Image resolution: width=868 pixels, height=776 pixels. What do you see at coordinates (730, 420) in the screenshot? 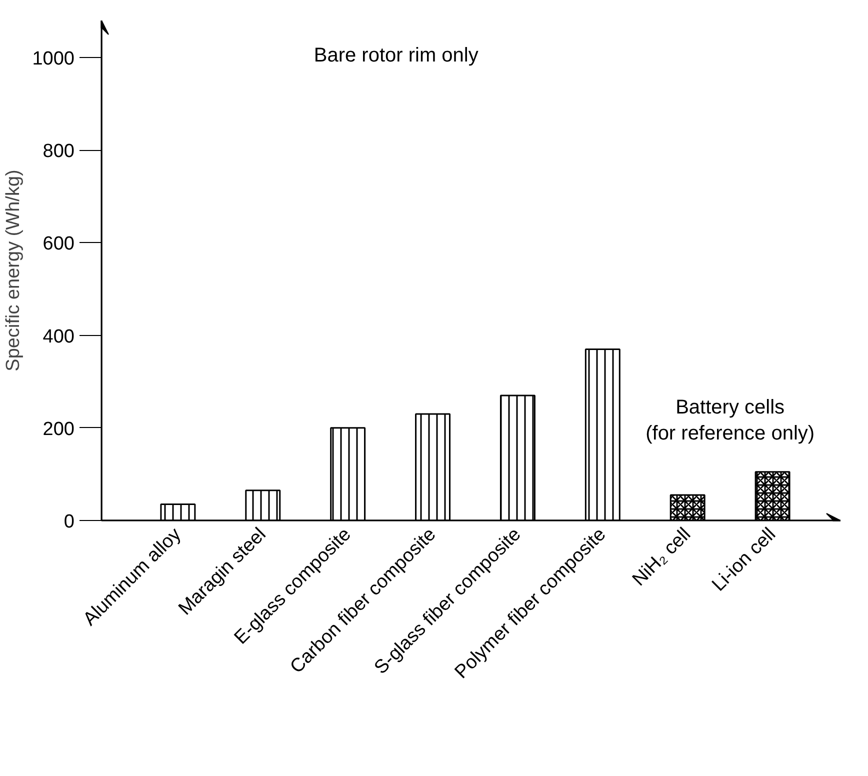
I see `annotation: Battery cells (for reference only)` at bounding box center [730, 420].